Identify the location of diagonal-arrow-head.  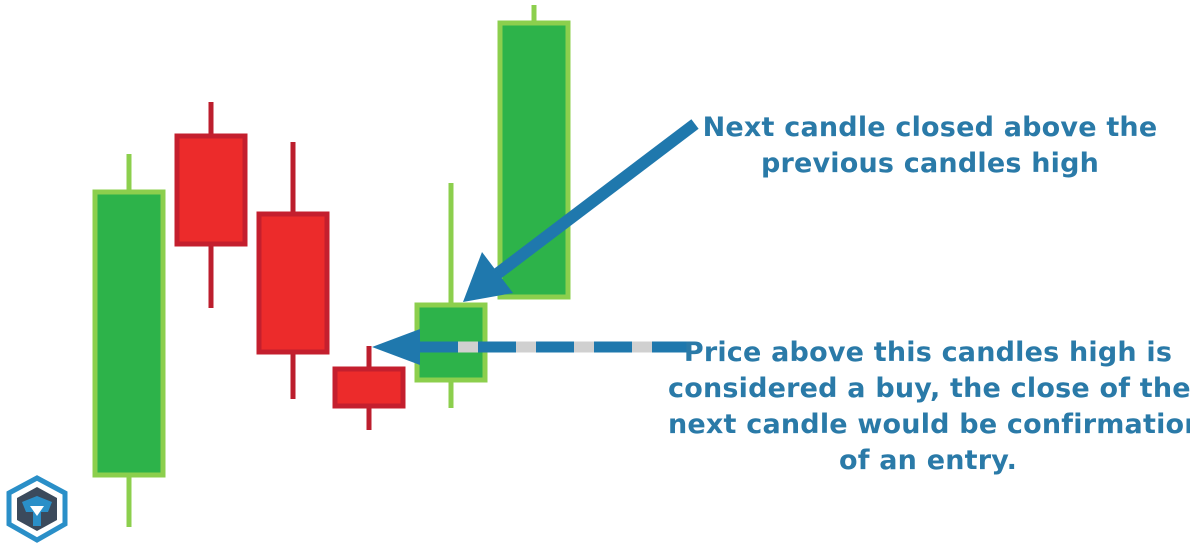
(488, 277).